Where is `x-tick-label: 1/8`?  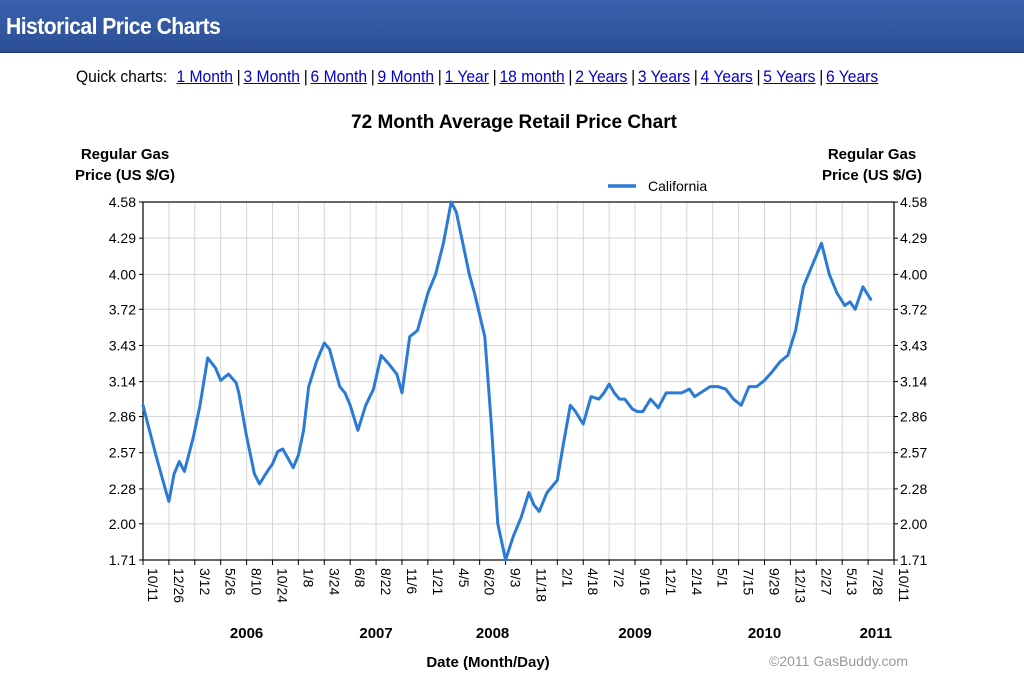 x-tick-label: 1/8 is located at coordinates (308, 578).